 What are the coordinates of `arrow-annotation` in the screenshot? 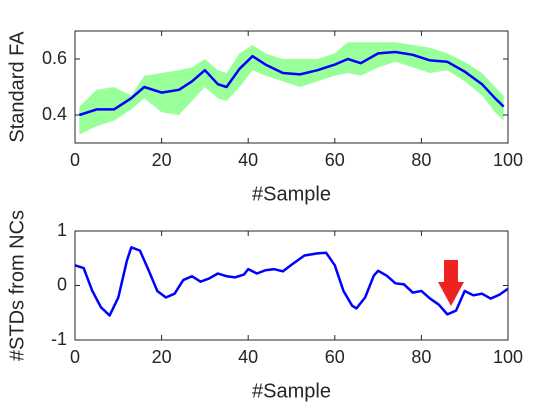 It's located at (451, 283).